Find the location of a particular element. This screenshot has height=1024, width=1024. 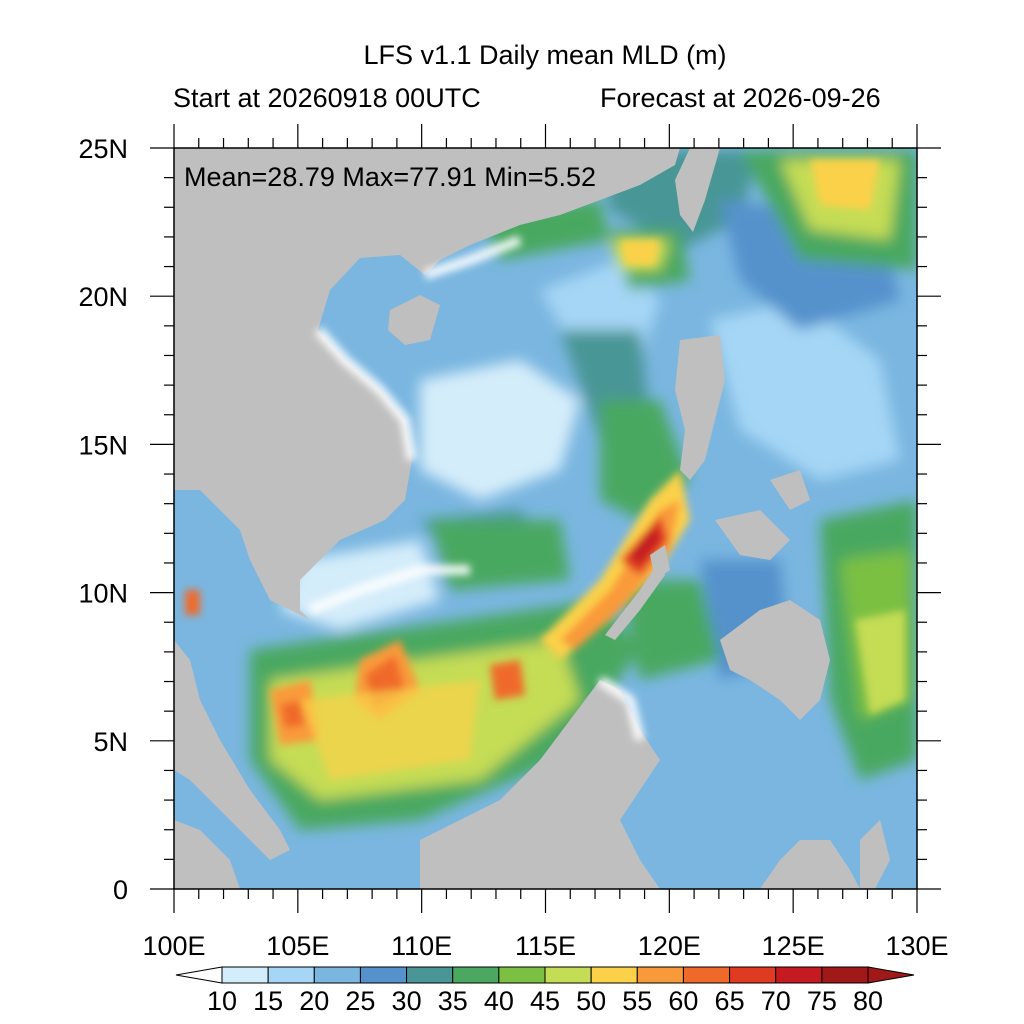

colorbar: 10 15 20 25 30 35 40 45 50 55 60 65 70 75 80 is located at coordinates (545, 991).